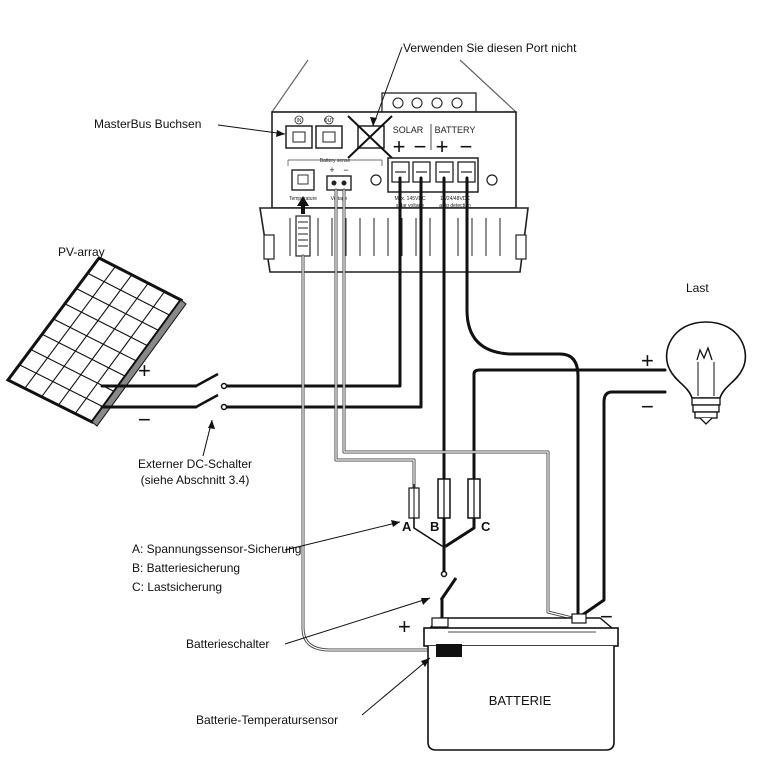  Describe the element at coordinates (410, 199) in the screenshot. I see `solar-voltage-note-1: Max. 145VDC` at that location.